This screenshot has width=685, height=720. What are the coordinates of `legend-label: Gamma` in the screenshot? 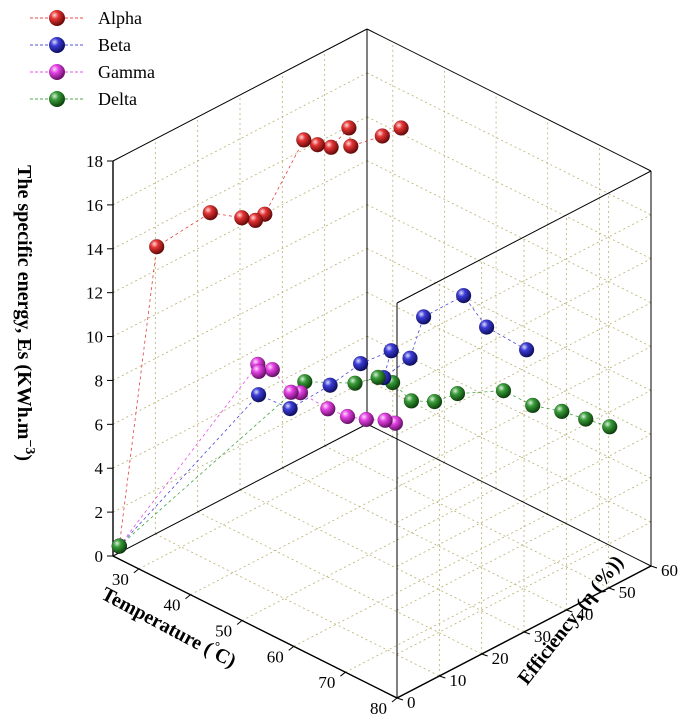 It's located at (126, 72).